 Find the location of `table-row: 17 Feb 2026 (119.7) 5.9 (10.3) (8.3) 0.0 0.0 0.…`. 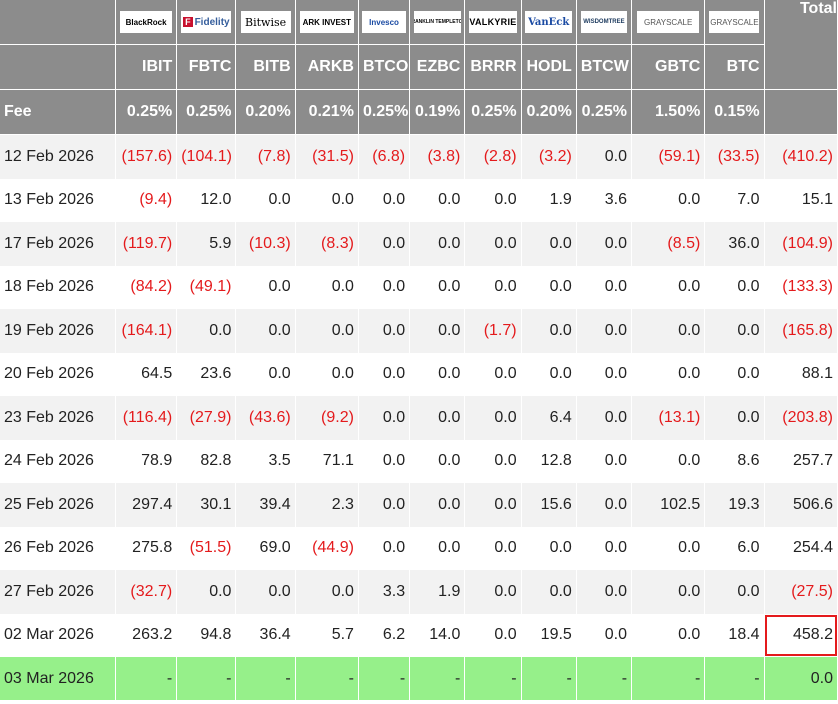

table-row: 17 Feb 2026 (119.7) 5.9 (10.3) (8.3) 0.0 0.0 0.… is located at coordinates (419, 244).